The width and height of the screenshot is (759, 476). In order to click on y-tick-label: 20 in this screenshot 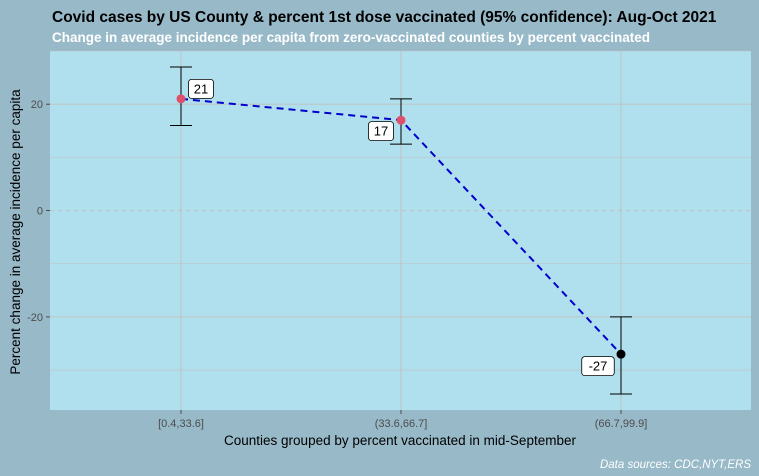, I will do `click(37, 105)`.